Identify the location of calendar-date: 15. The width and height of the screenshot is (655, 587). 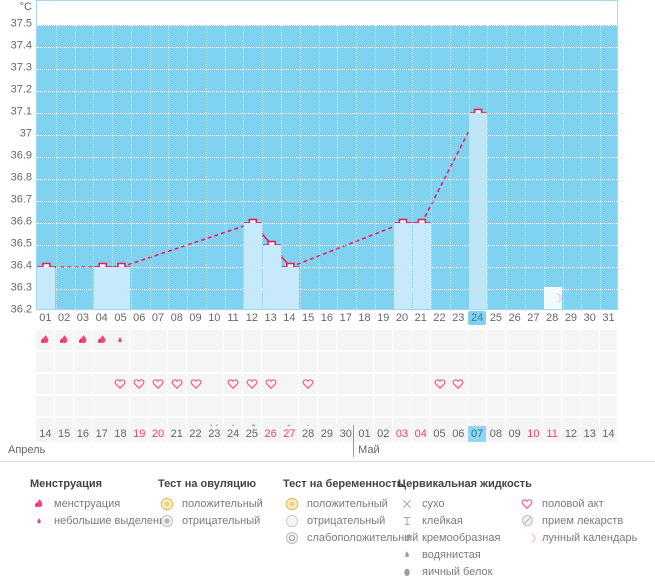
(64, 434).